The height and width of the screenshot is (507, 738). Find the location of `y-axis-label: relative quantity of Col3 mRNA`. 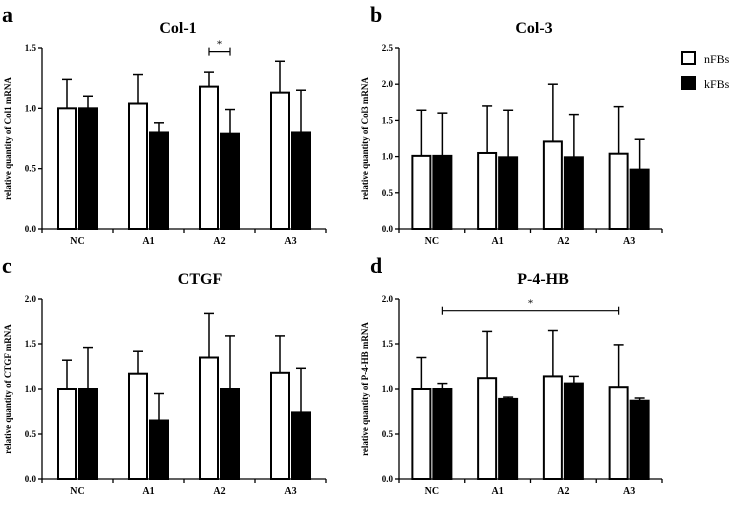

y-axis-label: relative quantity of Col3 mRNA is located at coordinates (365, 138).